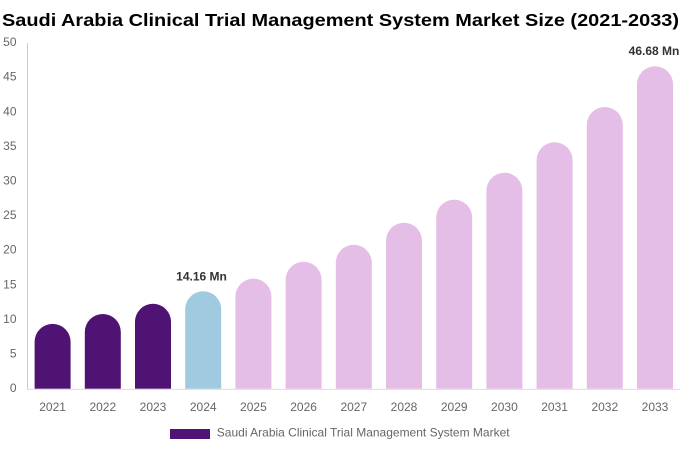  I want to click on svg-text: 15, so click(10, 284).